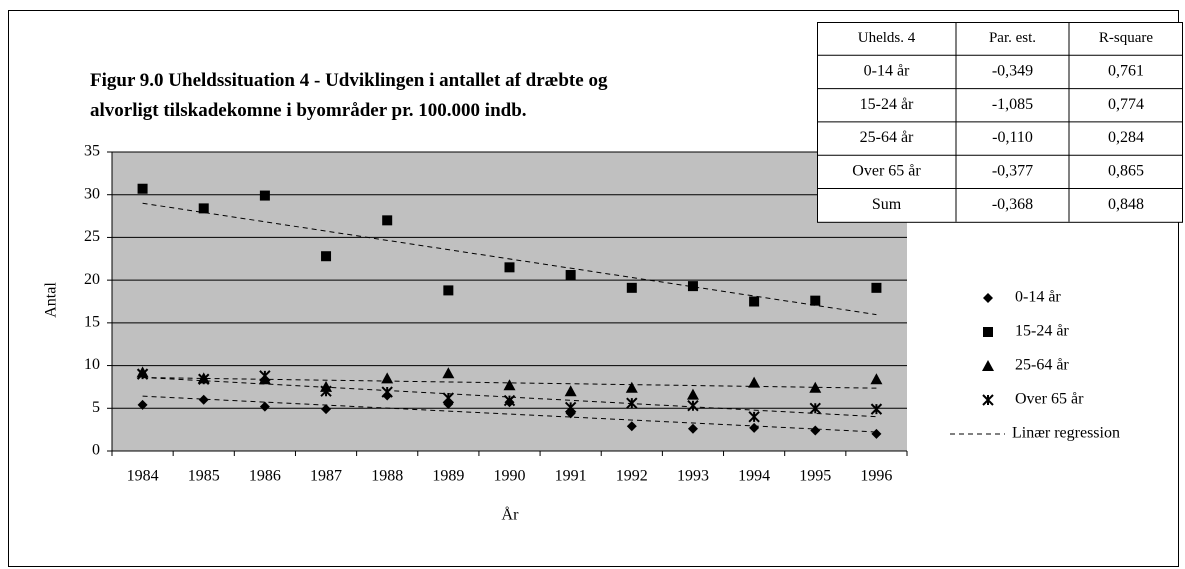 The height and width of the screenshot is (569, 1185). Describe the element at coordinates (510, 476) in the screenshot. I see `x-tick-label: 1990` at that location.